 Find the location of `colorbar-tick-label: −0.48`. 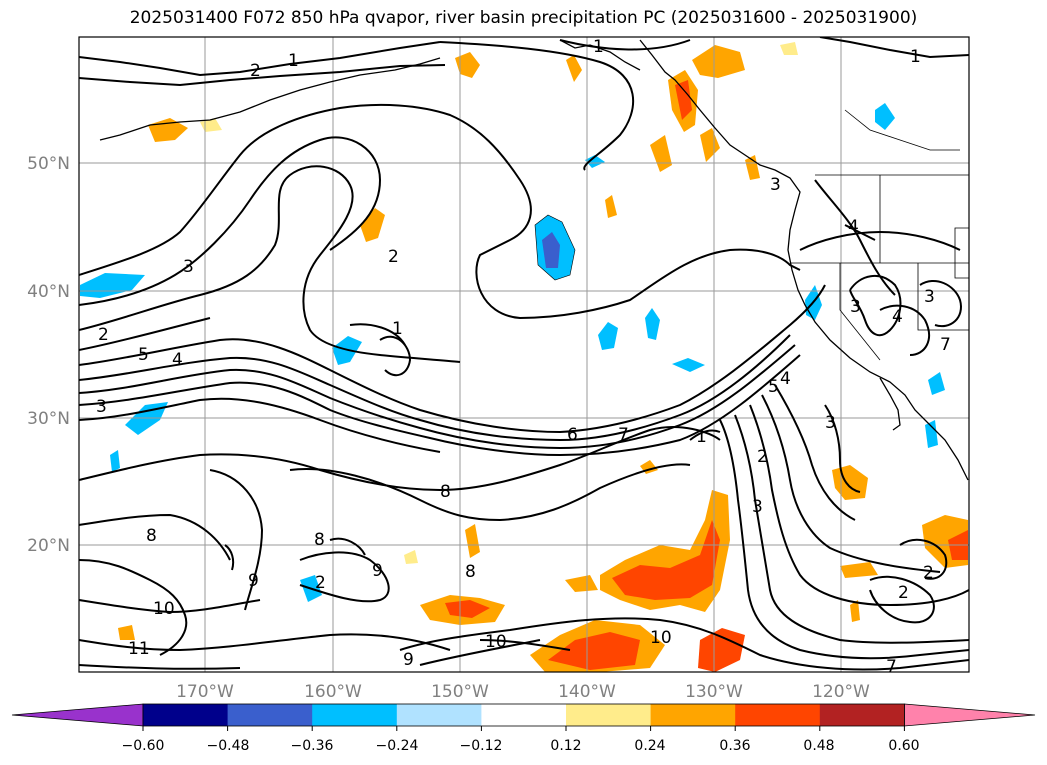

colorbar-tick-label: −0.48 is located at coordinates (228, 746).